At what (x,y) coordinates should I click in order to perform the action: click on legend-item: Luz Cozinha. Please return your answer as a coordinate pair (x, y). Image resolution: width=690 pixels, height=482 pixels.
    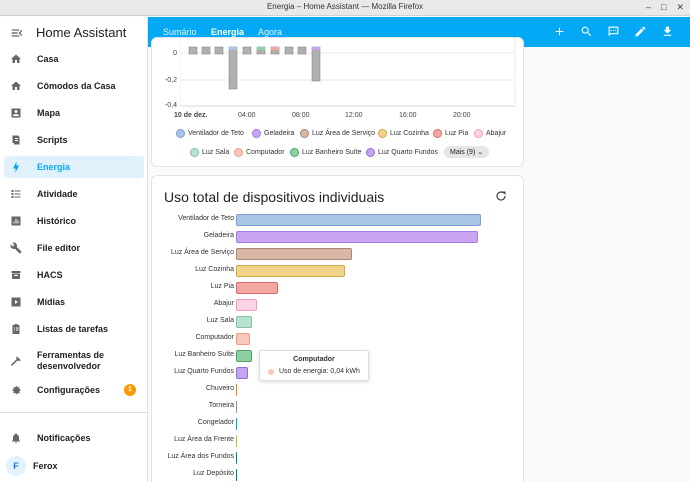
    Looking at the image, I should click on (403, 133).